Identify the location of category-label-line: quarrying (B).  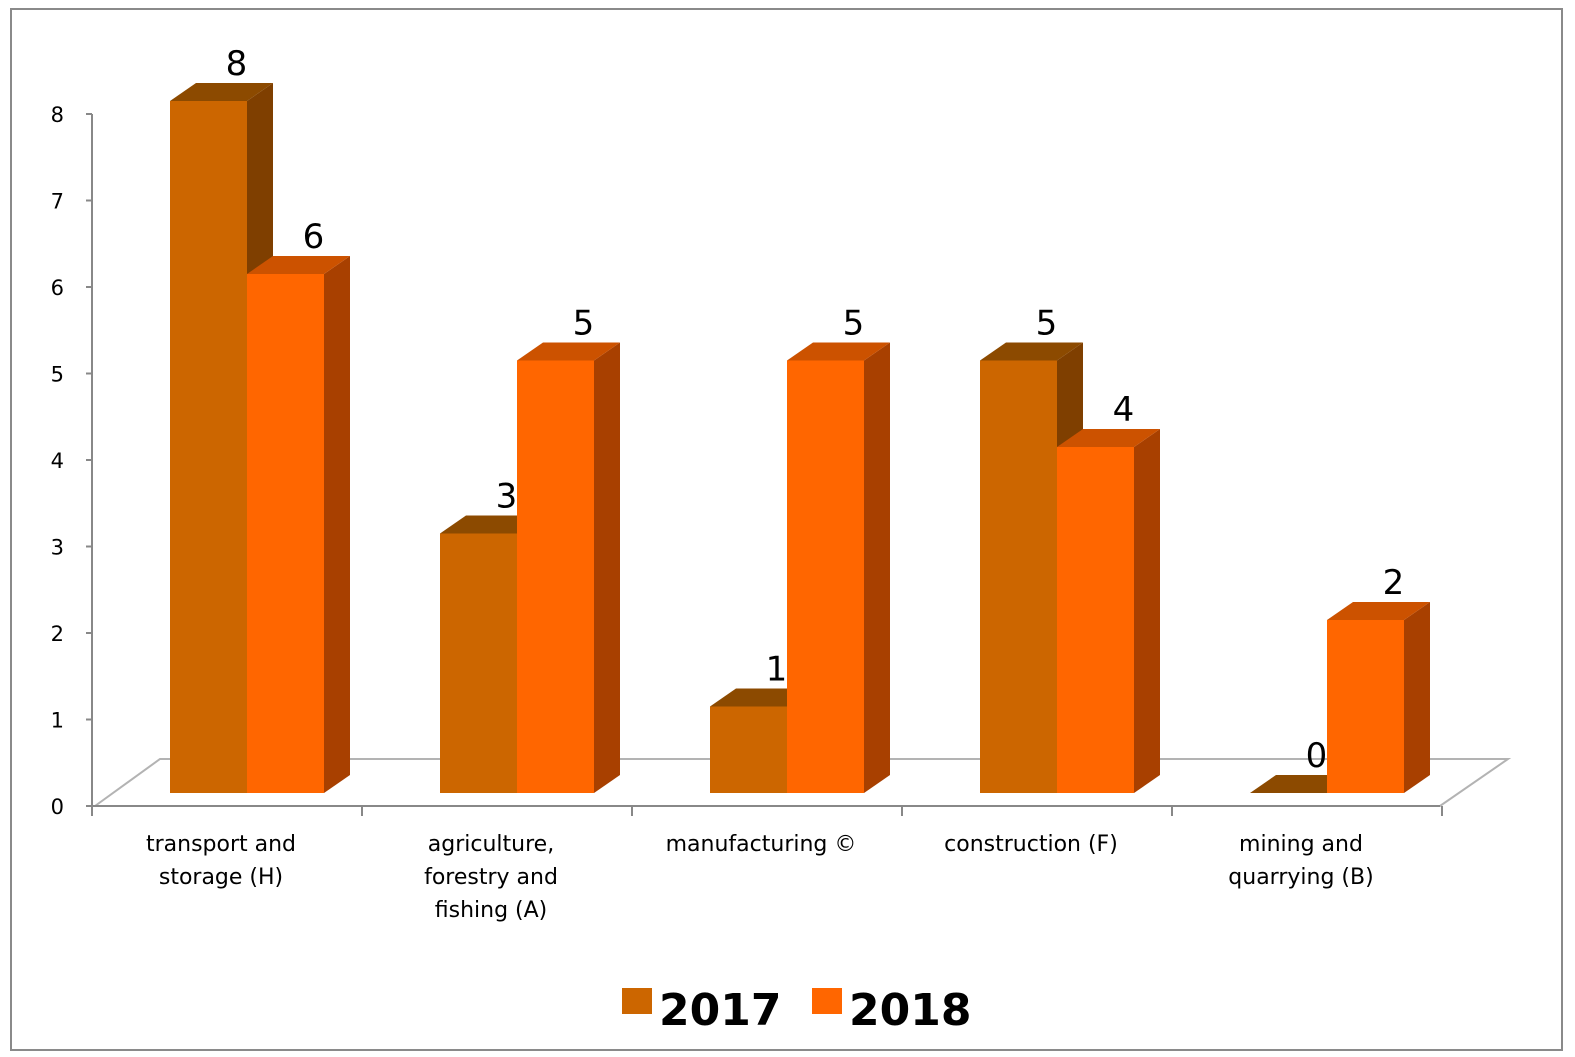
(1300, 877).